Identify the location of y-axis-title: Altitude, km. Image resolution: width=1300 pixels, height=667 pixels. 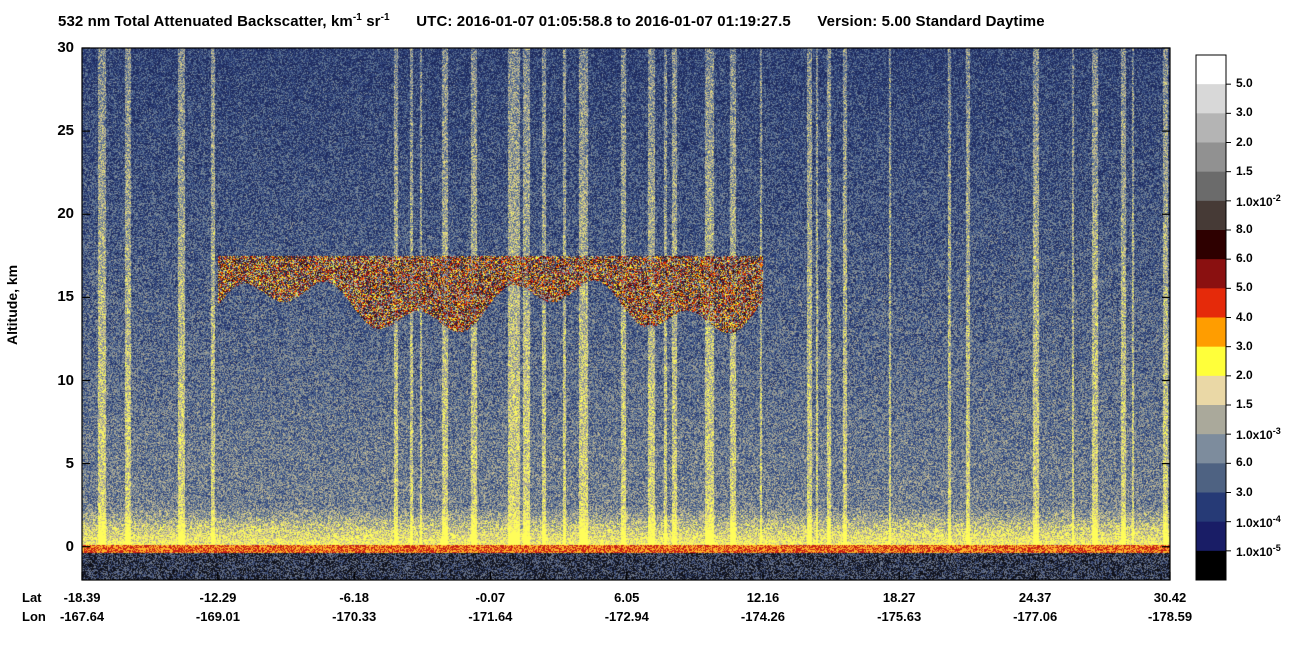
(12, 304).